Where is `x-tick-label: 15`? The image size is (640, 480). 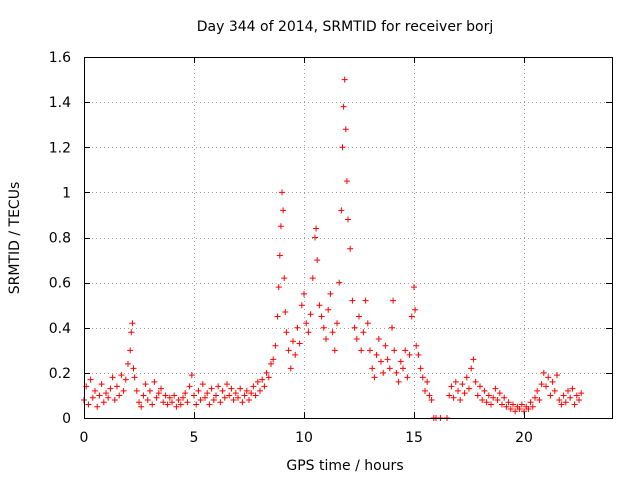 x-tick-label: 15 is located at coordinates (414, 438).